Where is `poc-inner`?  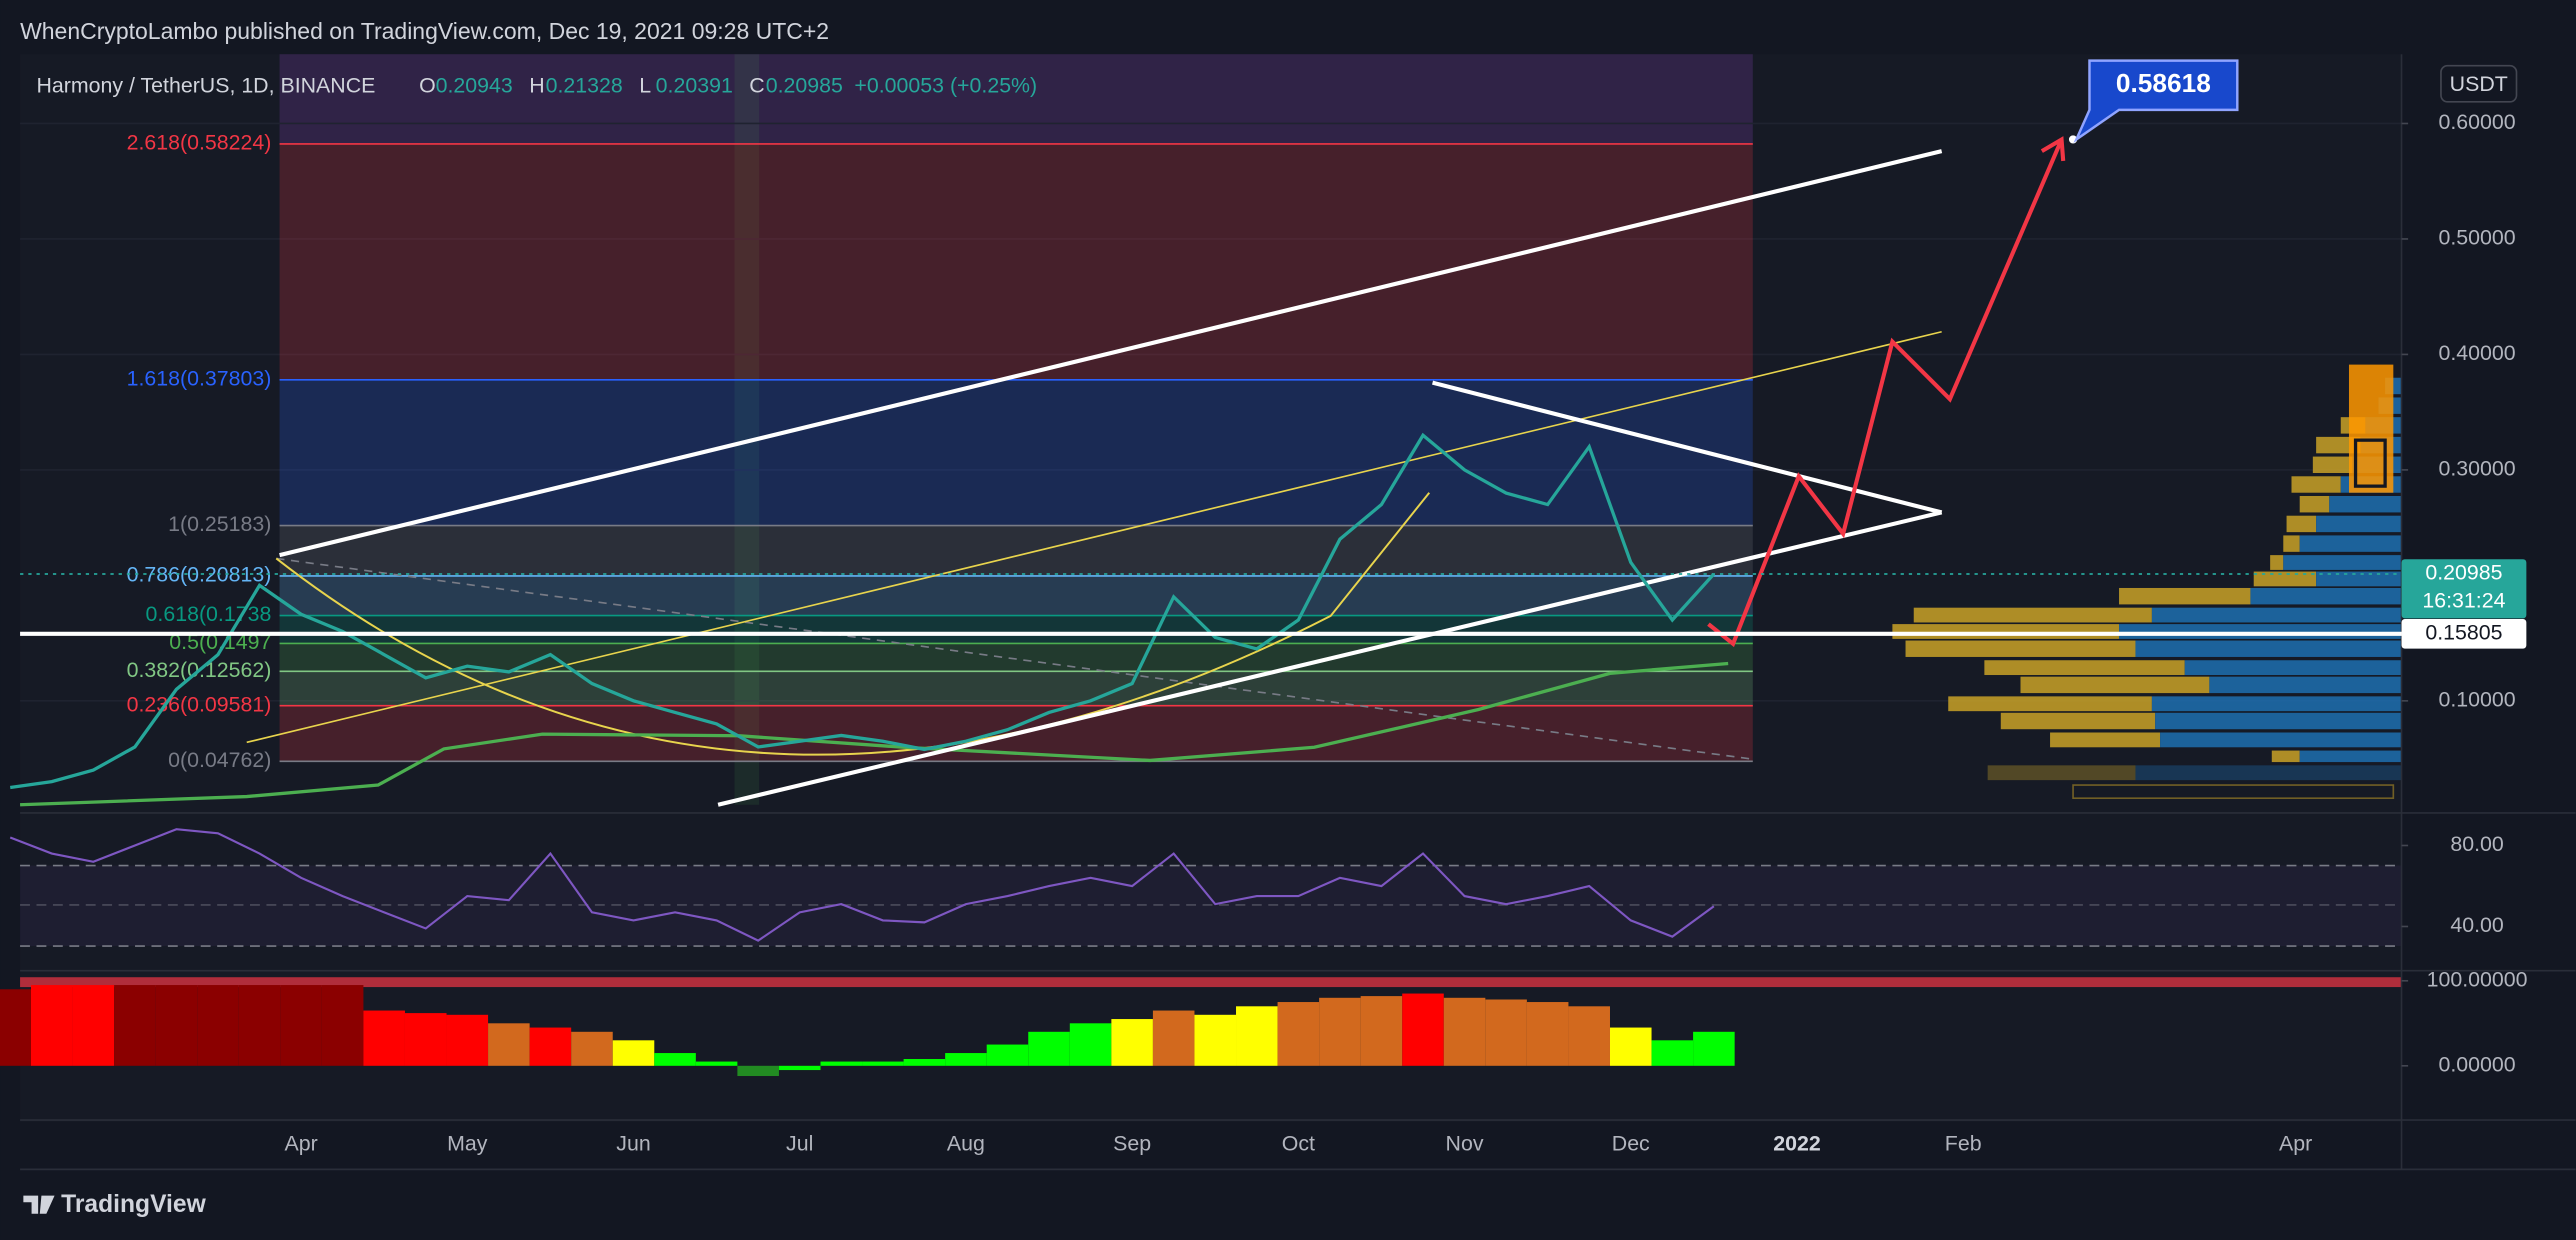 poc-inner is located at coordinates (2370, 463).